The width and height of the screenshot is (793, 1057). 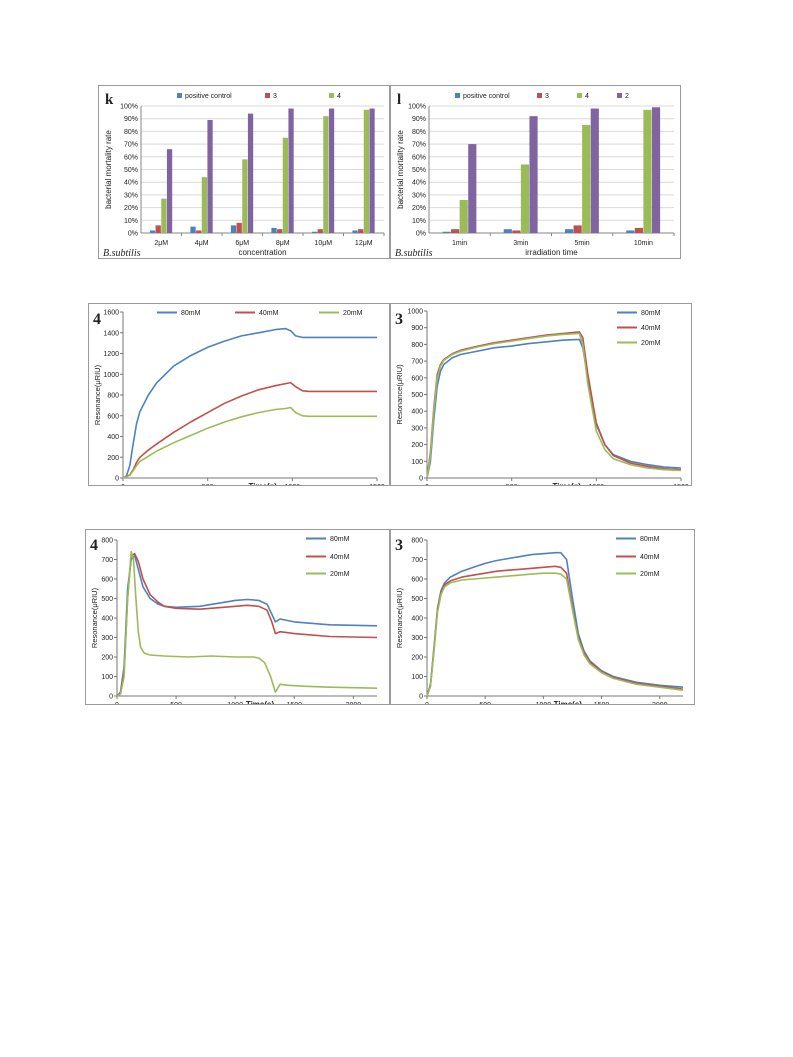 What do you see at coordinates (459, 243) in the screenshot?
I see `x-tick-label: 1min` at bounding box center [459, 243].